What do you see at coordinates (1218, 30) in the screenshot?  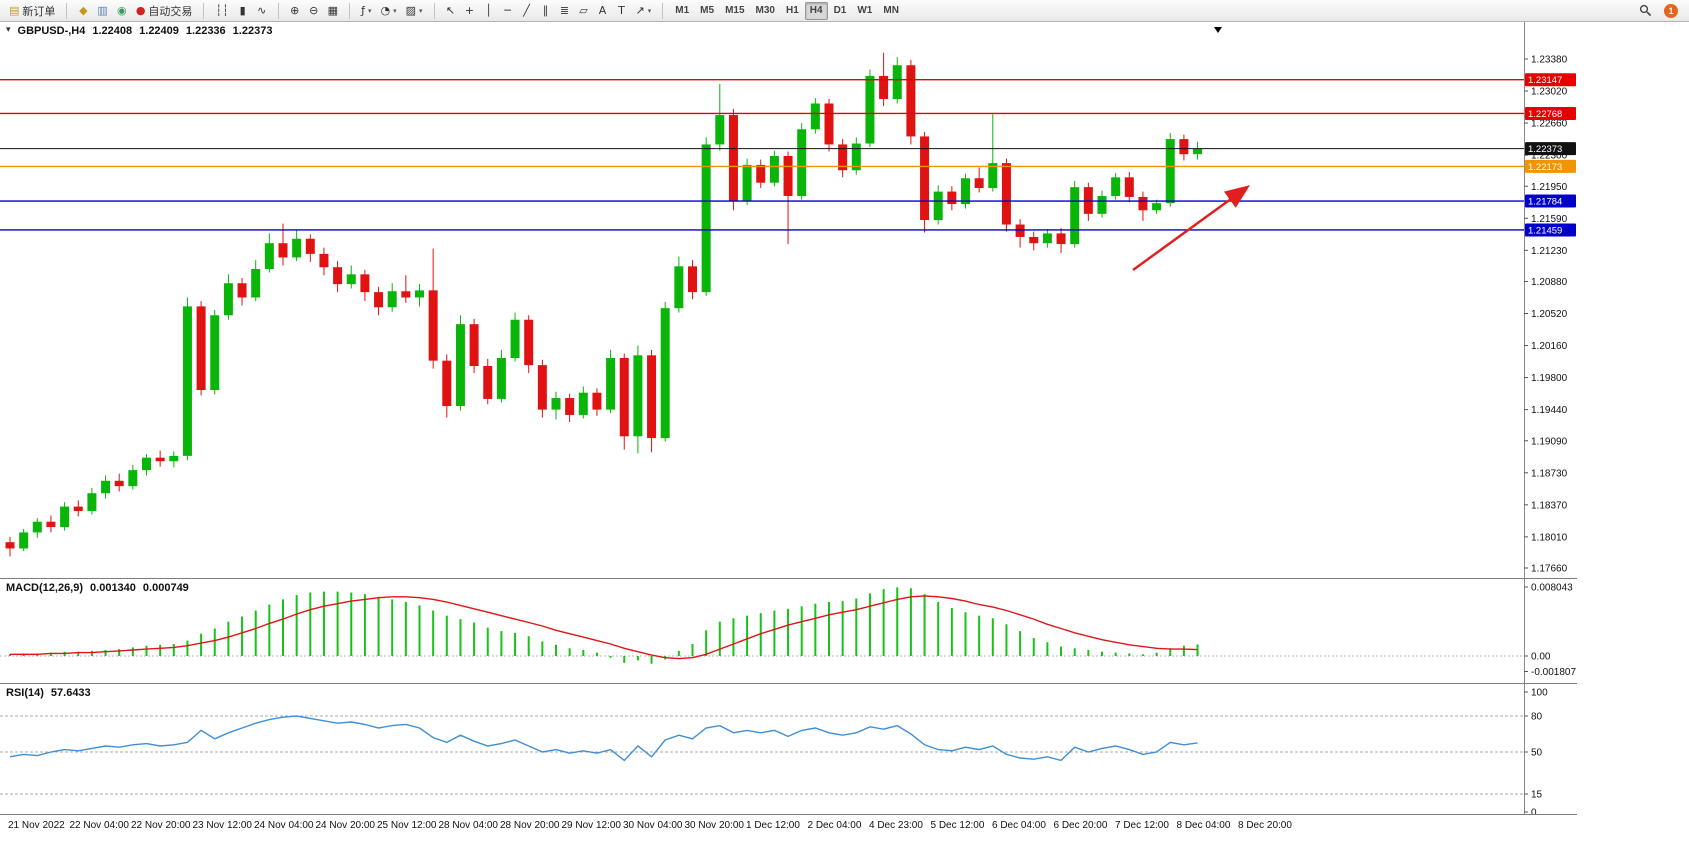 I see `scroll-marker-icon` at bounding box center [1218, 30].